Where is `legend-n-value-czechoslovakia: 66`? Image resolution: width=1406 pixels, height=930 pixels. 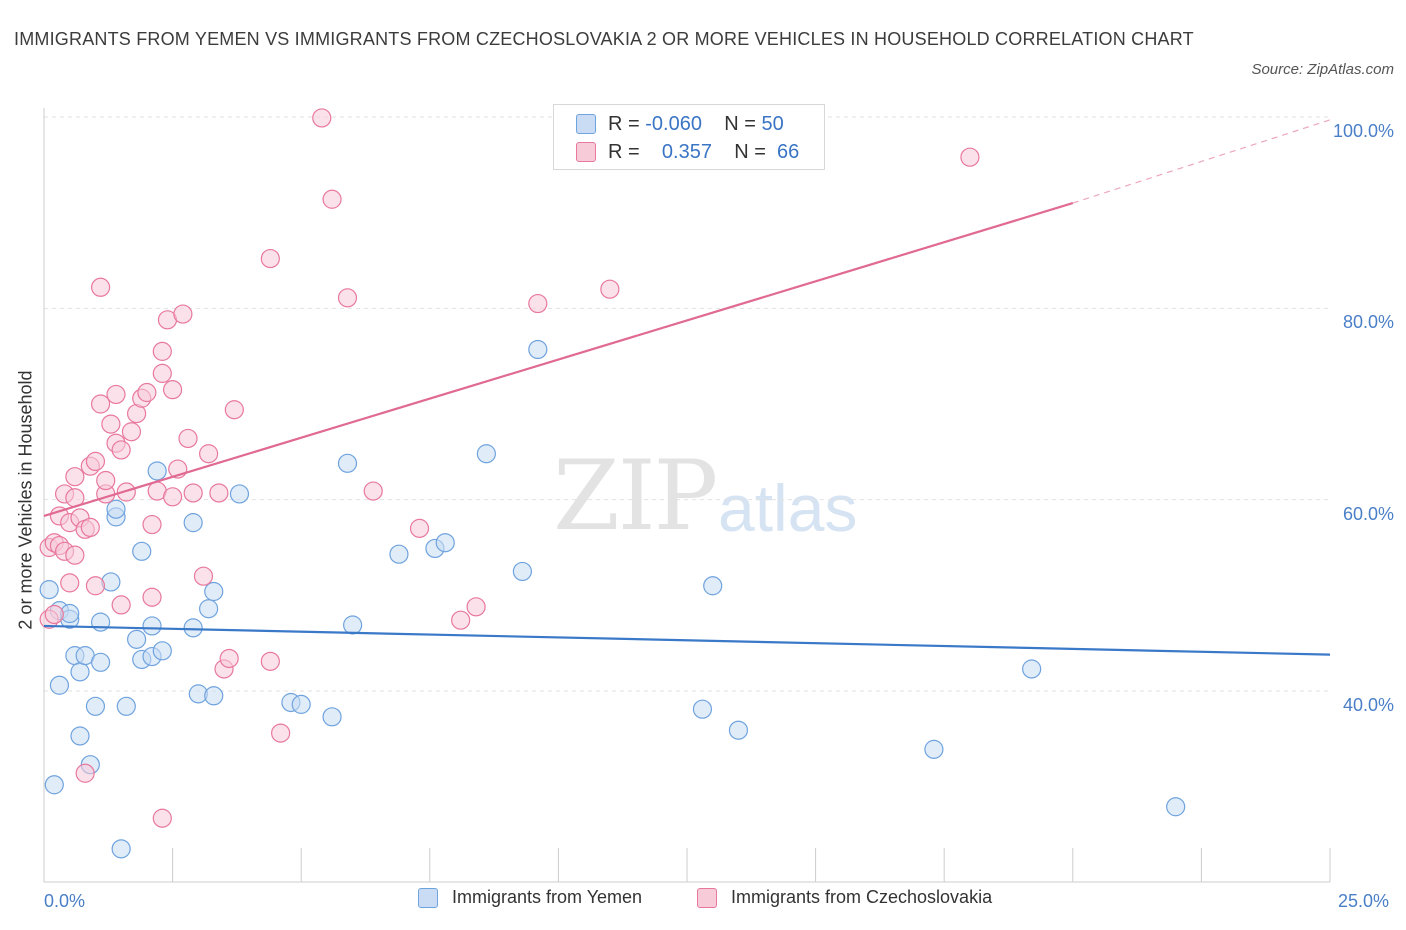 legend-n-value-czechoslovakia: 66 is located at coordinates (788, 151).